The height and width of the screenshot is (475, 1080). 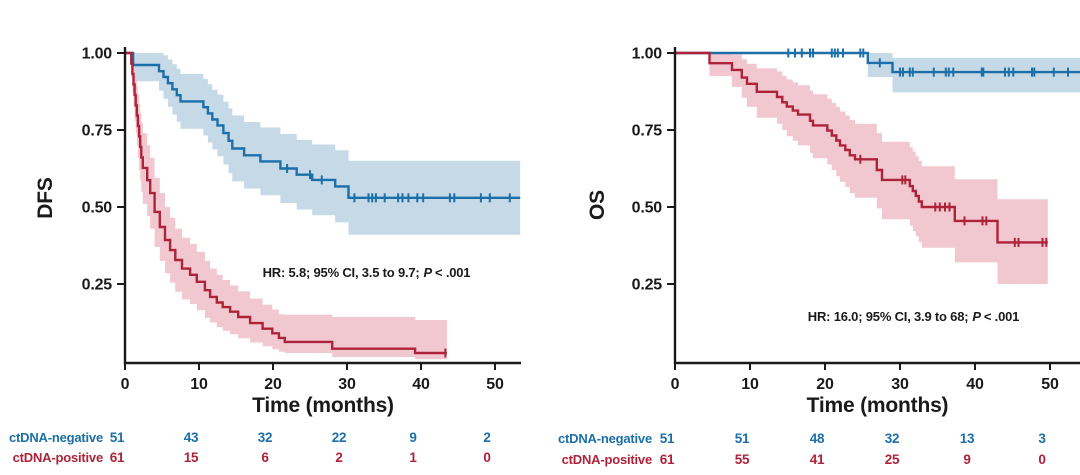 What do you see at coordinates (817, 459) in the screenshot?
I see `risk-count: 41` at bounding box center [817, 459].